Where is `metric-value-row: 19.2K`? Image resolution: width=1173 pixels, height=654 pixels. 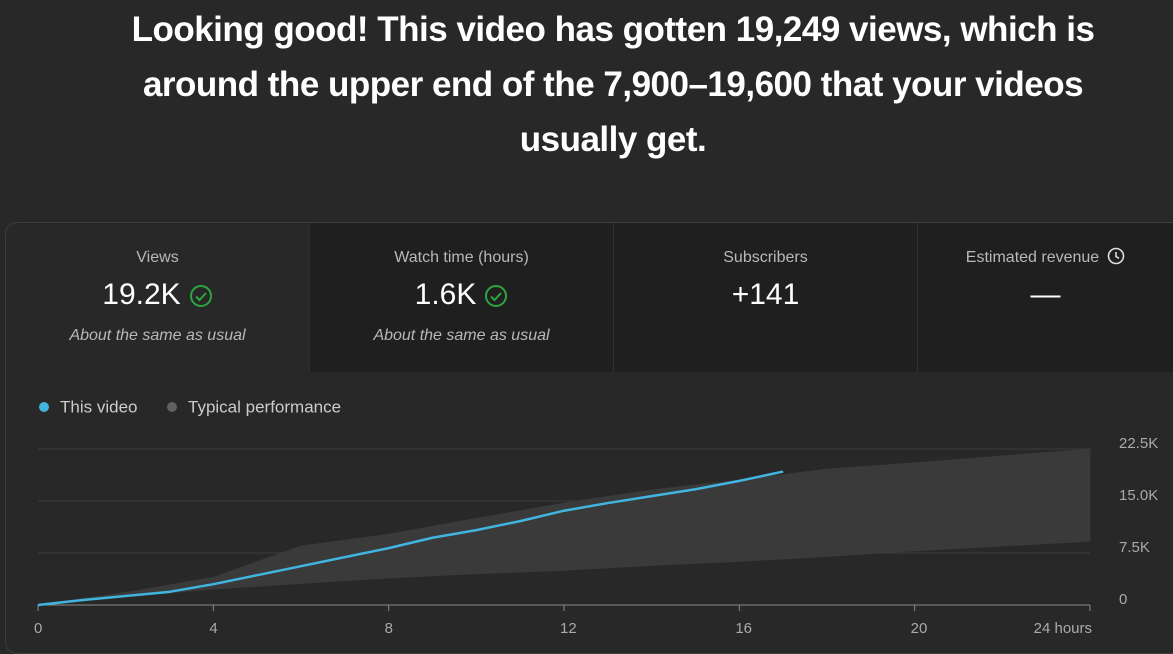
metric-value-row: 19.2K is located at coordinates (157, 295).